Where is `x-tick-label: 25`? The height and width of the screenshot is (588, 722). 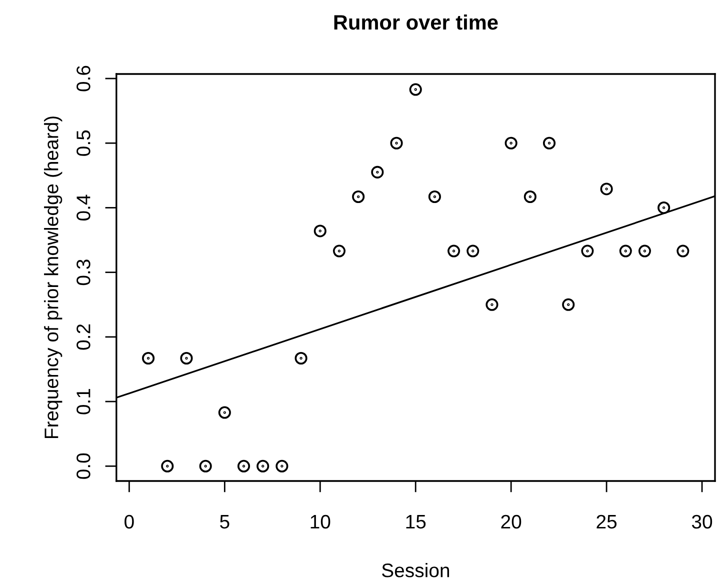 x-tick-label: 25 is located at coordinates (606, 521).